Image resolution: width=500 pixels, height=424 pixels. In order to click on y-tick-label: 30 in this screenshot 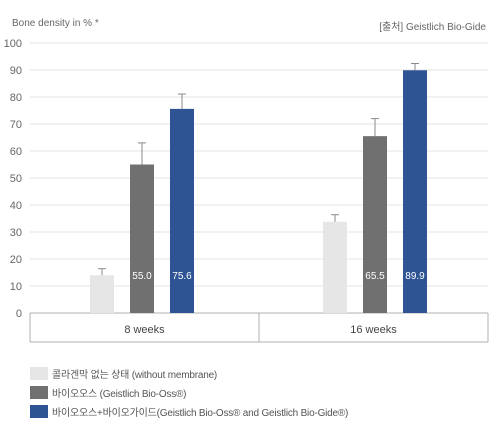, I will do `click(16, 233)`.